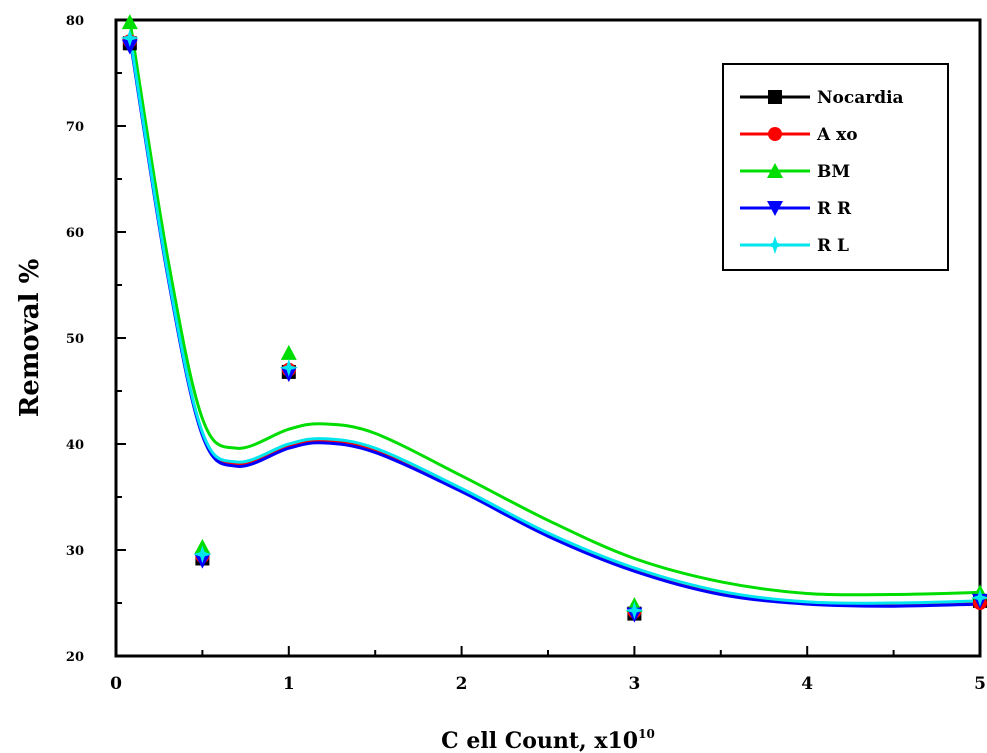  What do you see at coordinates (833, 246) in the screenshot?
I see `legend-label-r-l: R L` at bounding box center [833, 246].